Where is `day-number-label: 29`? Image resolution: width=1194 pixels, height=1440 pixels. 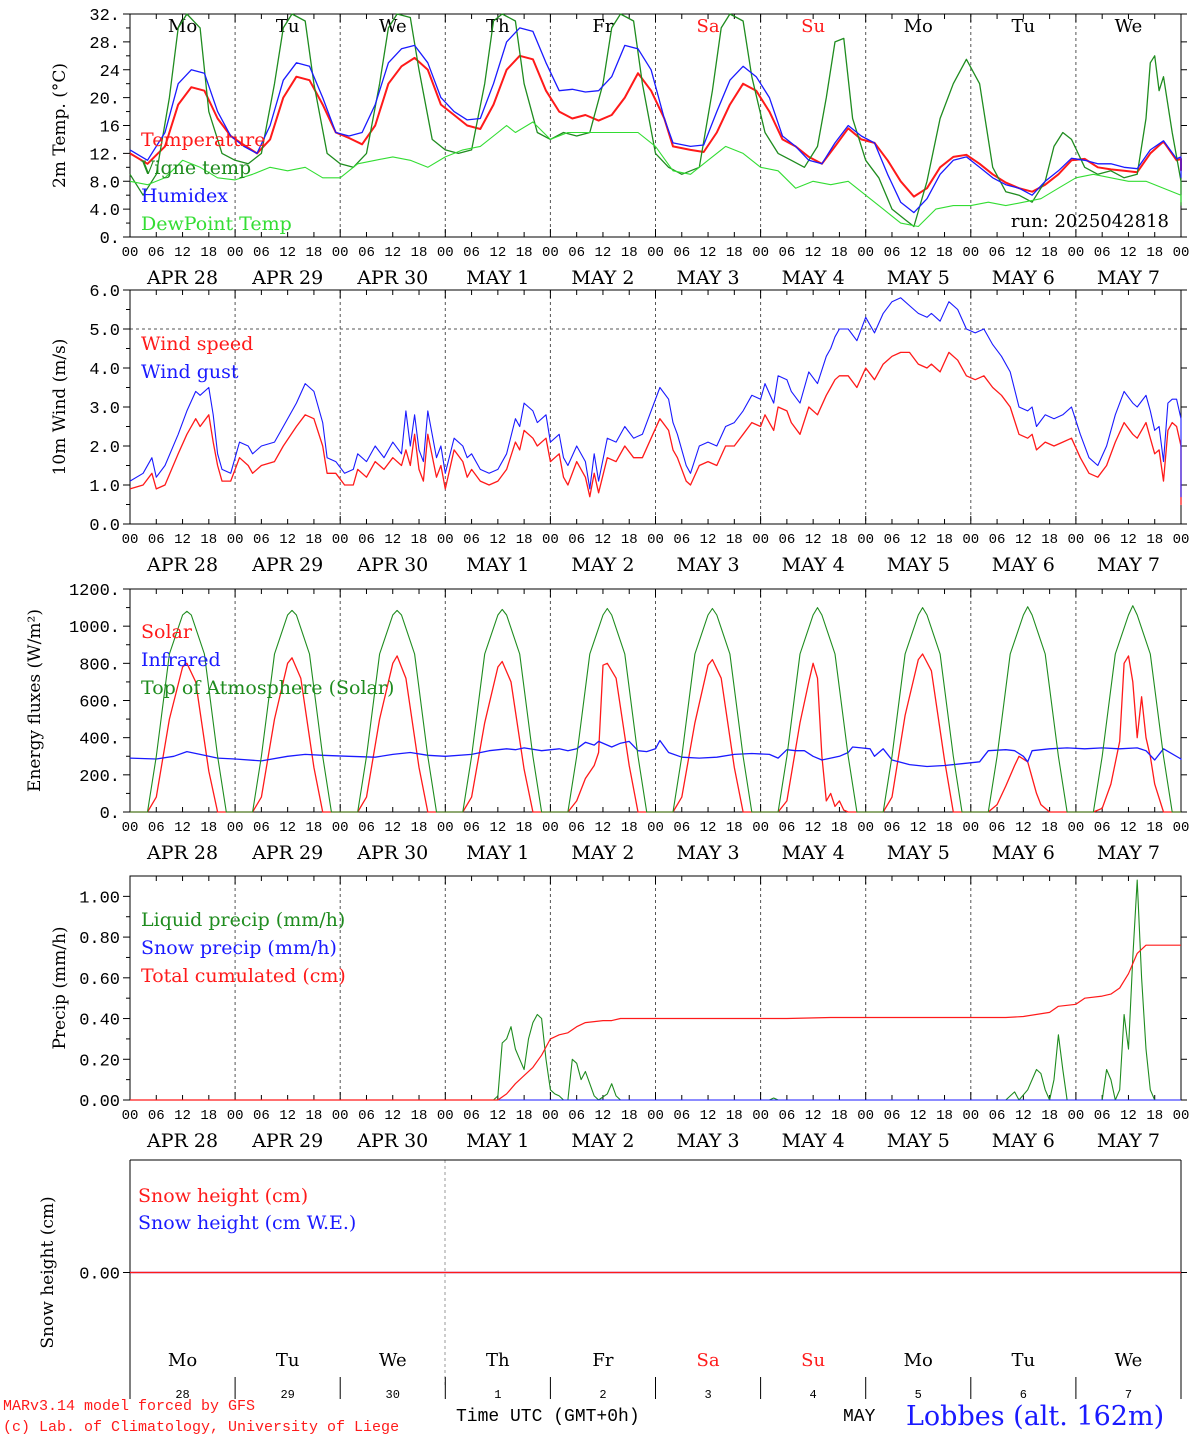
day-number-label: 29 is located at coordinates (287, 1395).